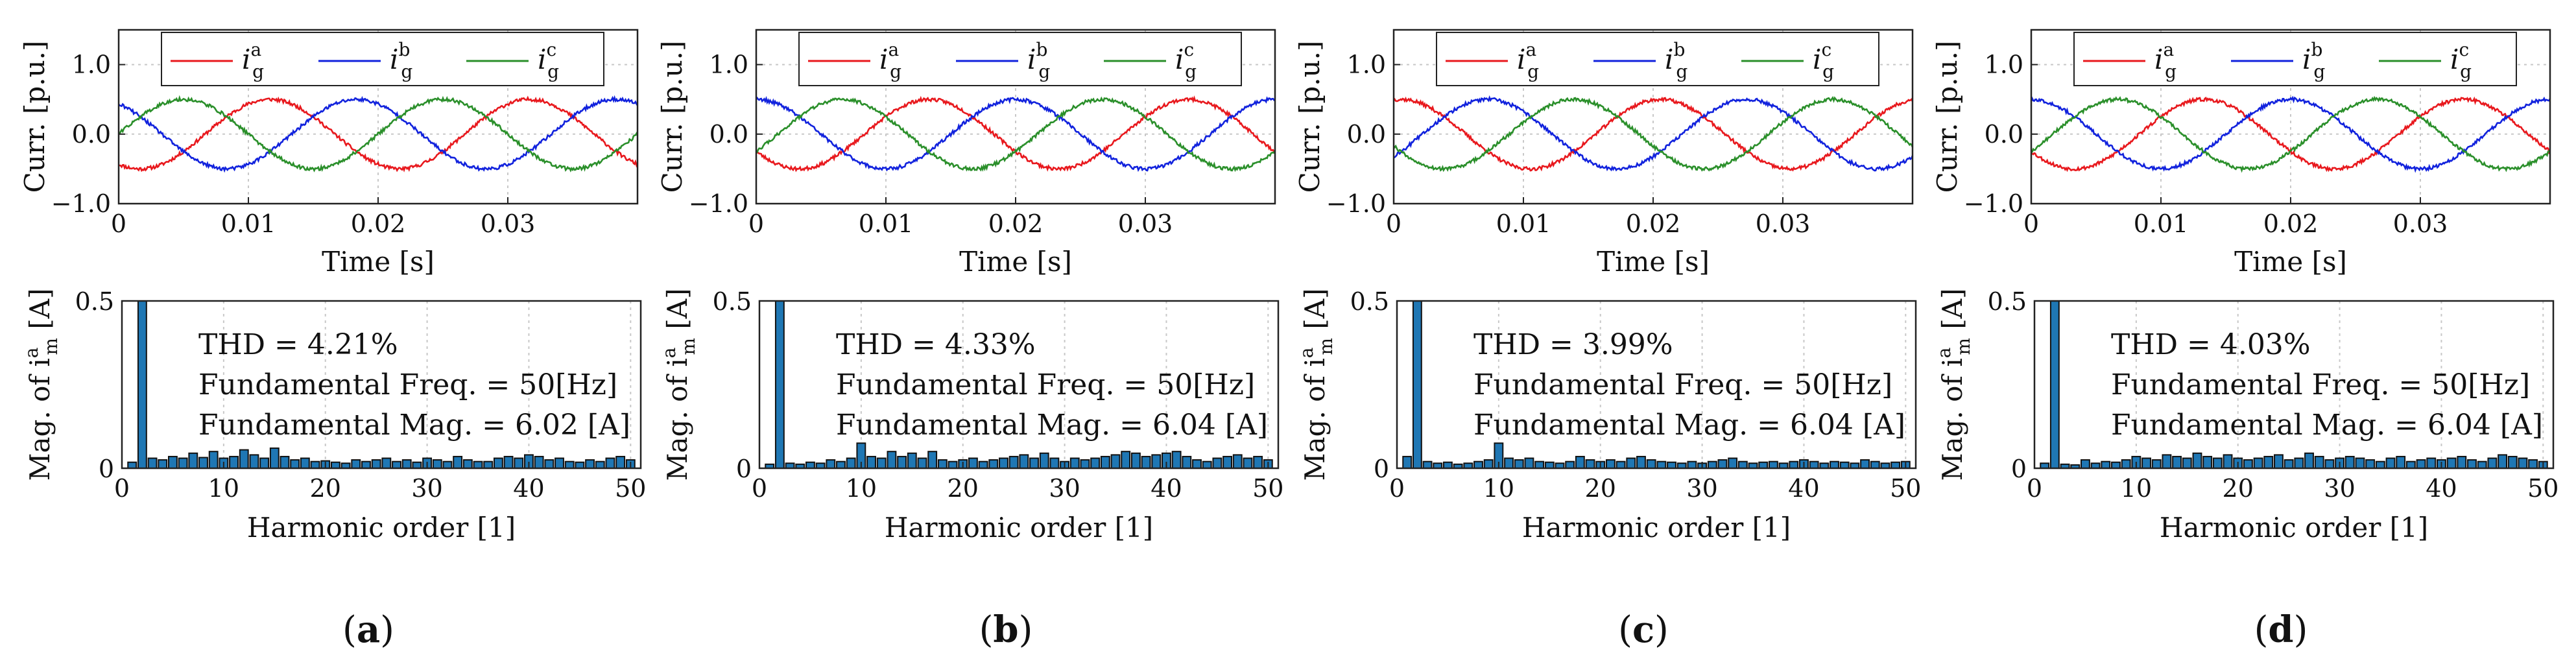 Image resolution: width=2576 pixels, height=668 pixels. What do you see at coordinates (2290, 262) in the screenshot?
I see `time-xlabel: Time [s]` at bounding box center [2290, 262].